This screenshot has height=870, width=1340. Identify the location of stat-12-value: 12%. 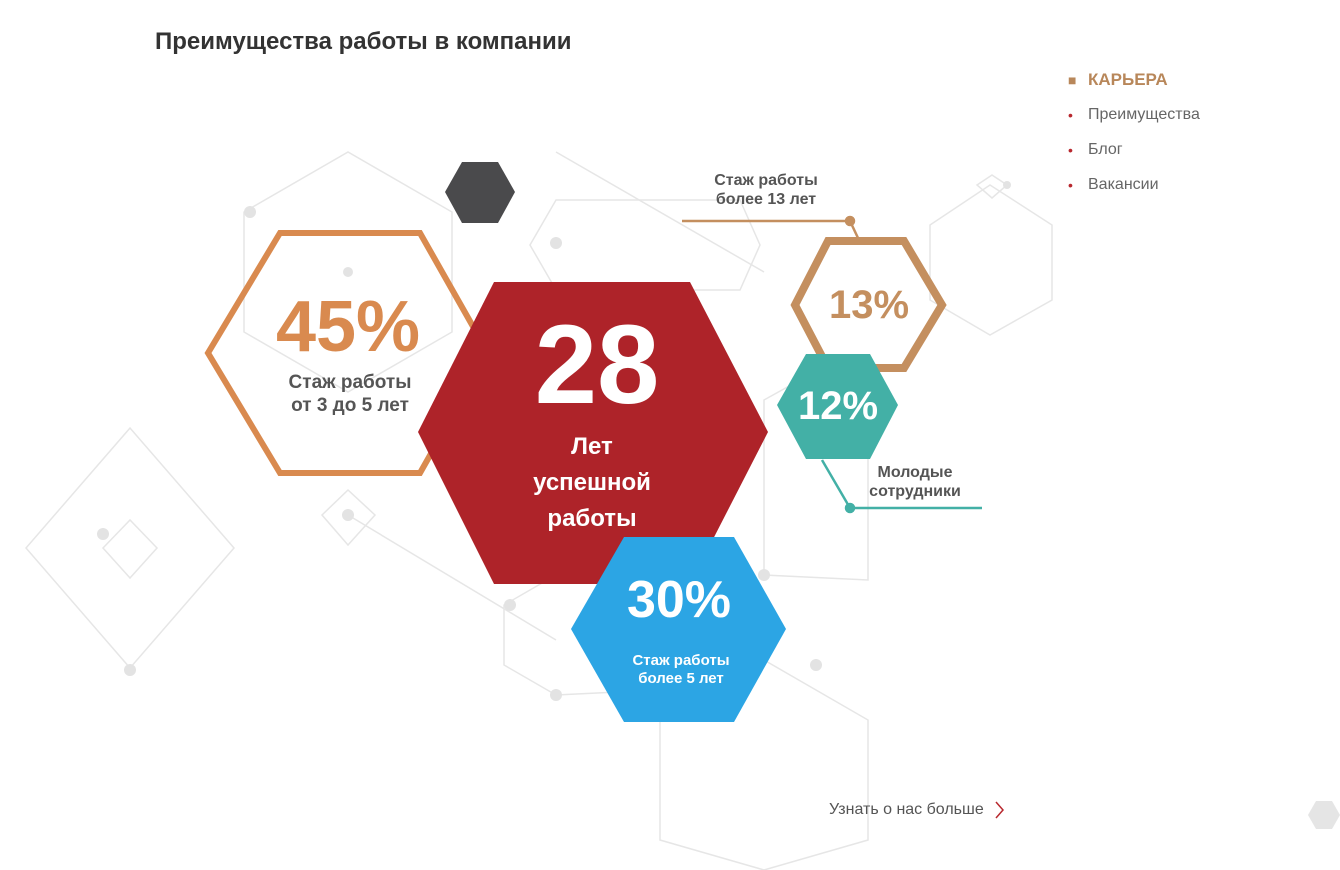
(838, 406).